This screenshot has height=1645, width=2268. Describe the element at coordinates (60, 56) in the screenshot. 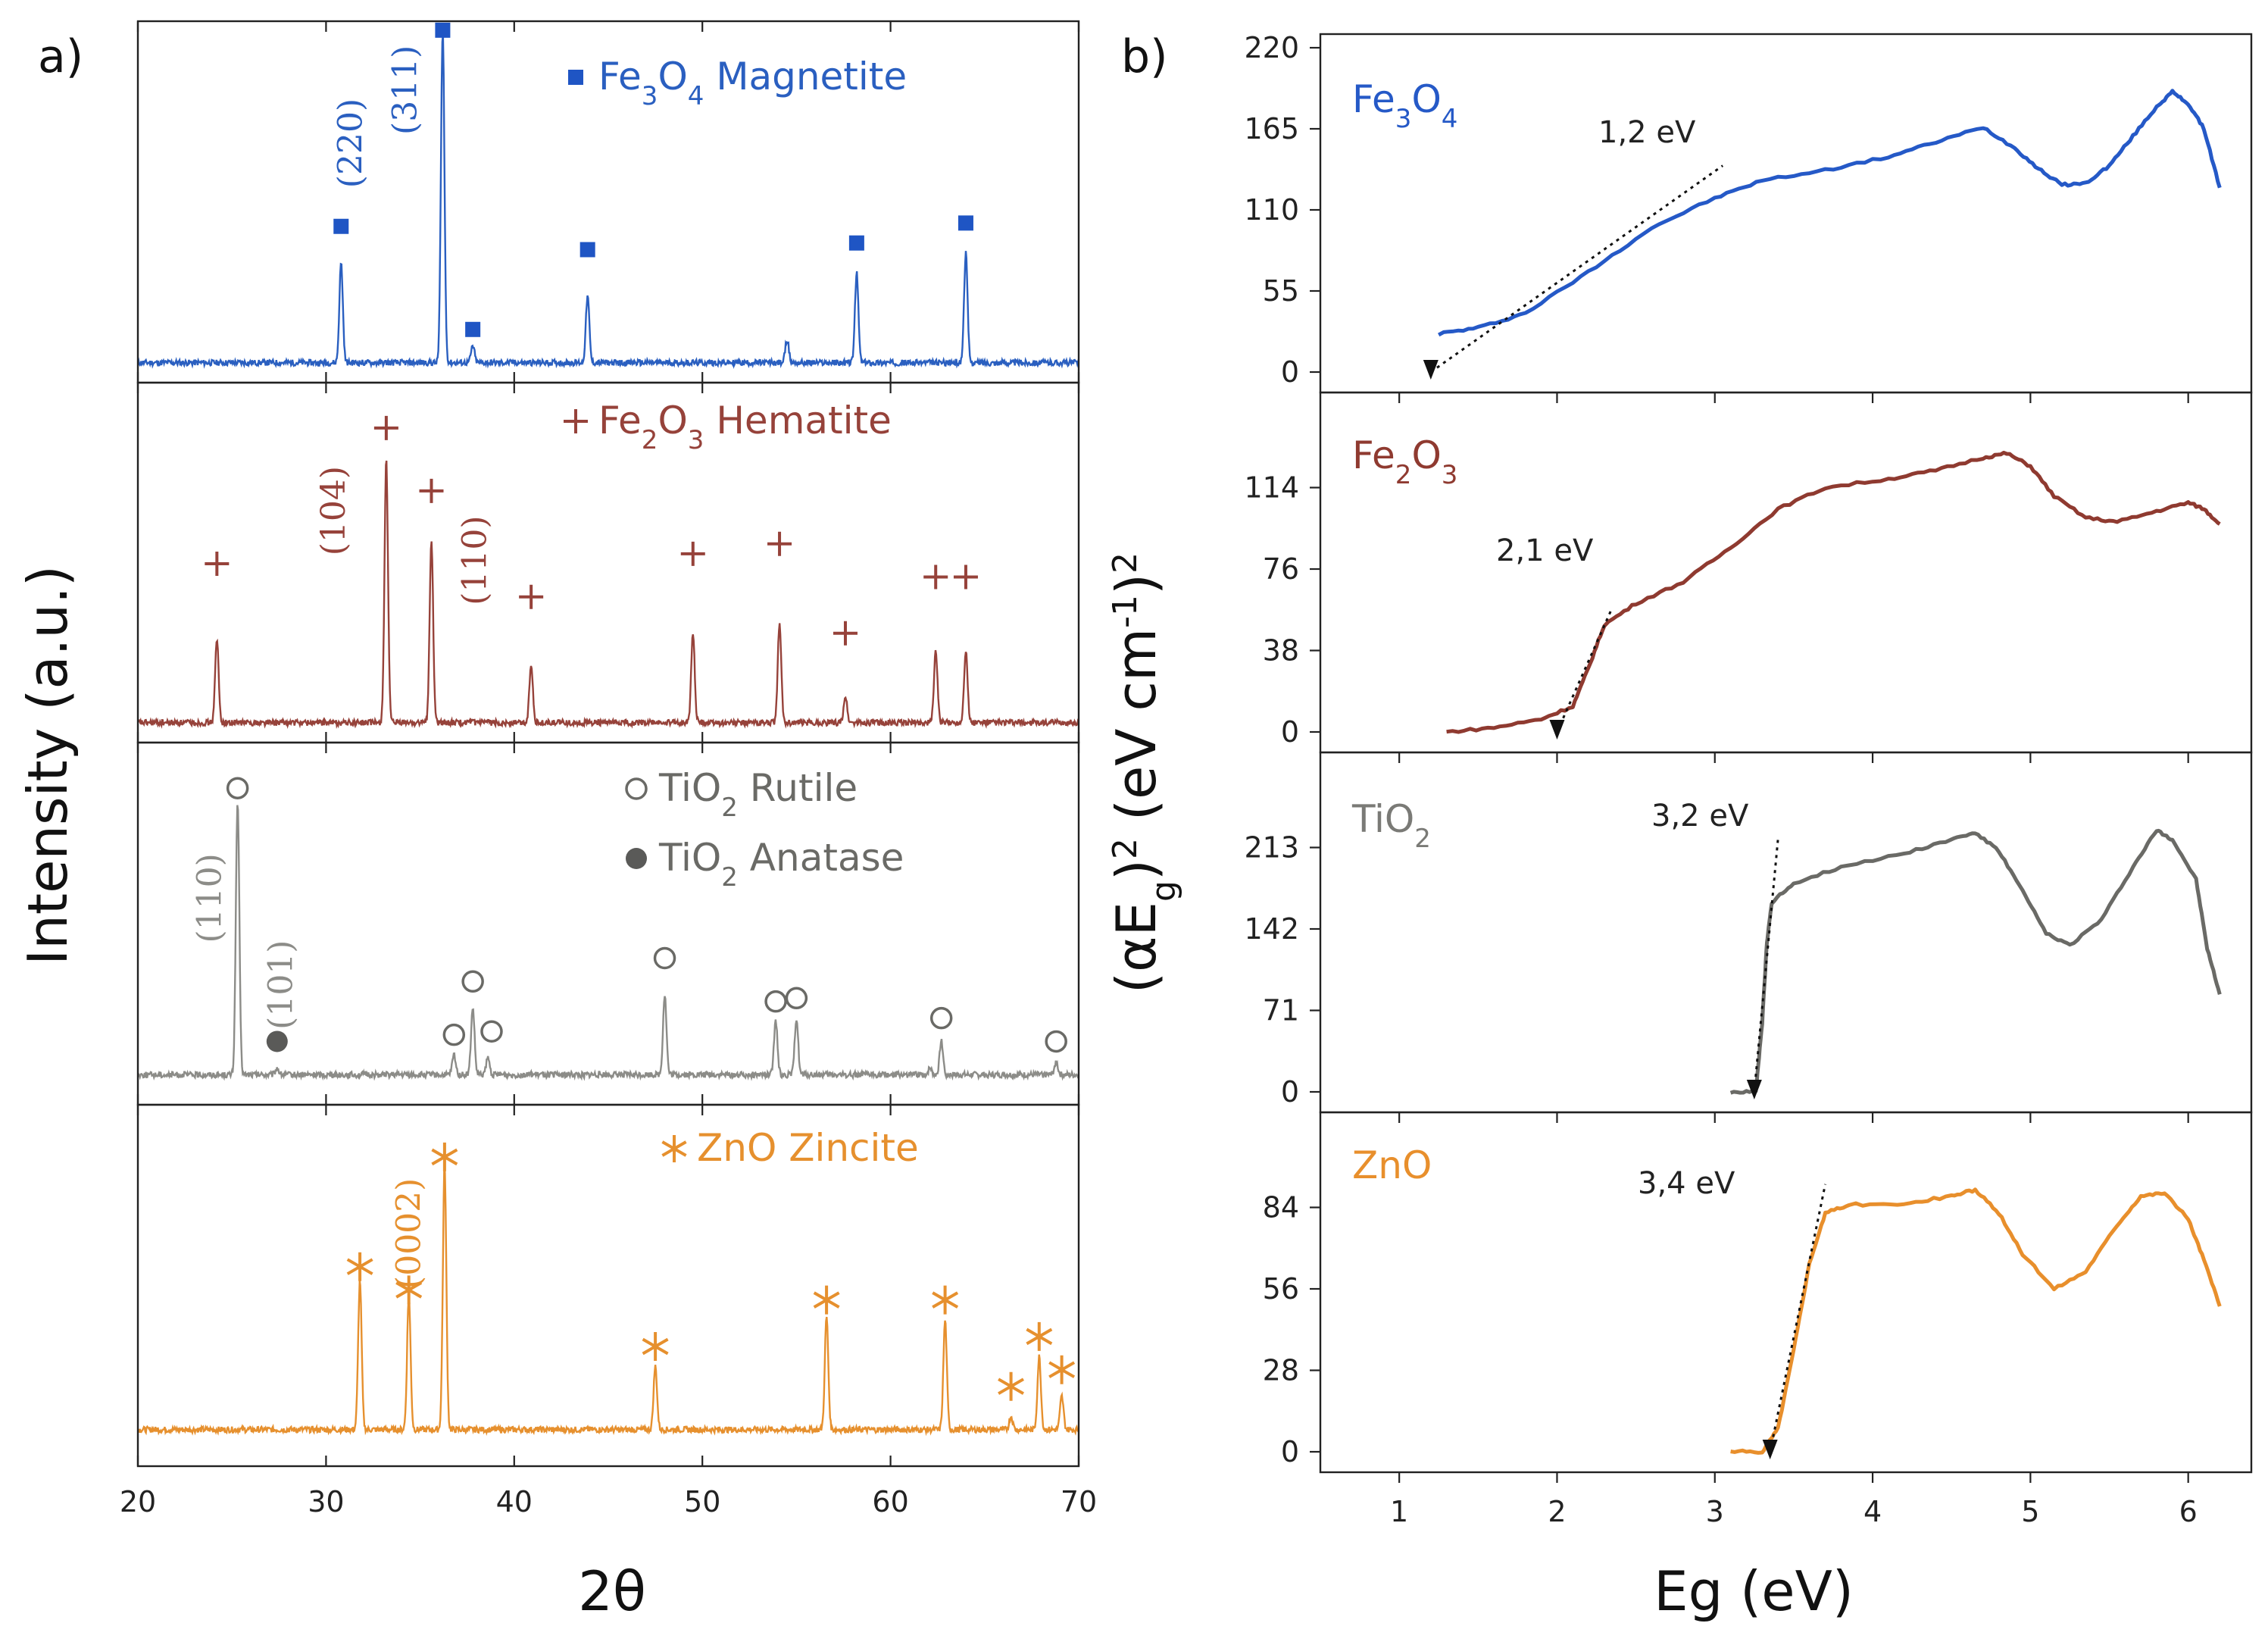

I see `panel-a-label: a)` at that location.